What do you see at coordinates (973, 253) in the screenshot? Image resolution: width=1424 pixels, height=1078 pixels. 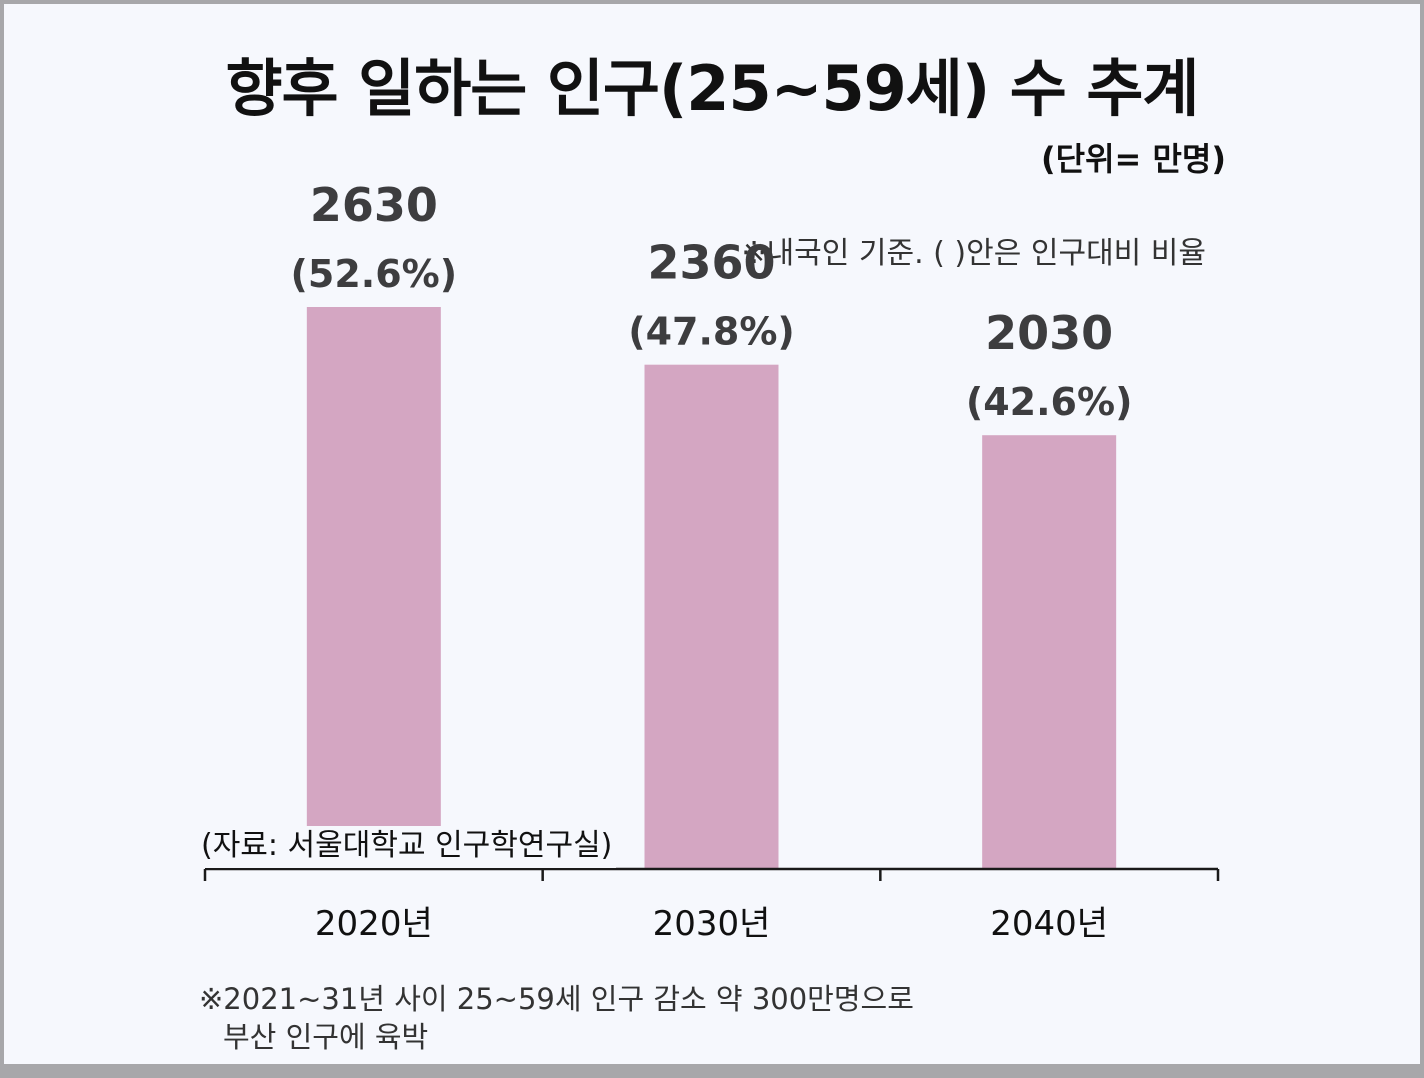 I see `chart-note: ※내국인 기준. ( )안은 인구대비 비율` at bounding box center [973, 253].